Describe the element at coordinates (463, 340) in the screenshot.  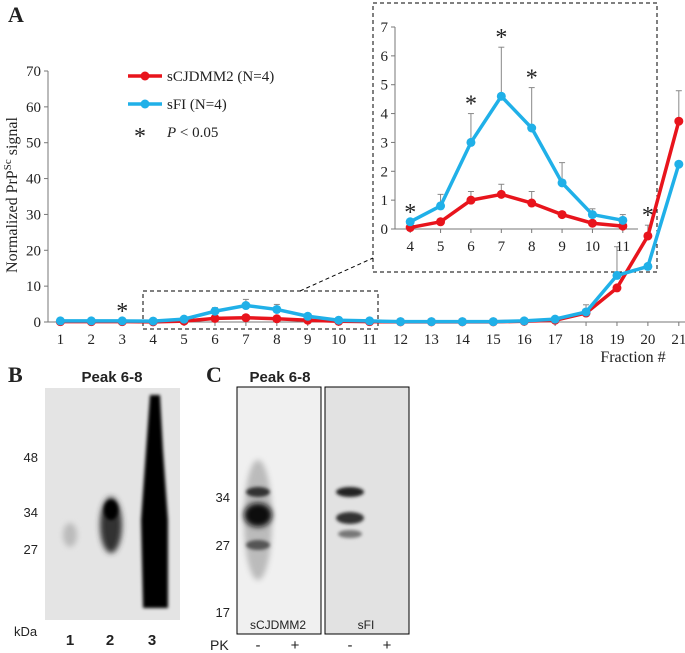
I see `x-tick-label: 14` at that location.